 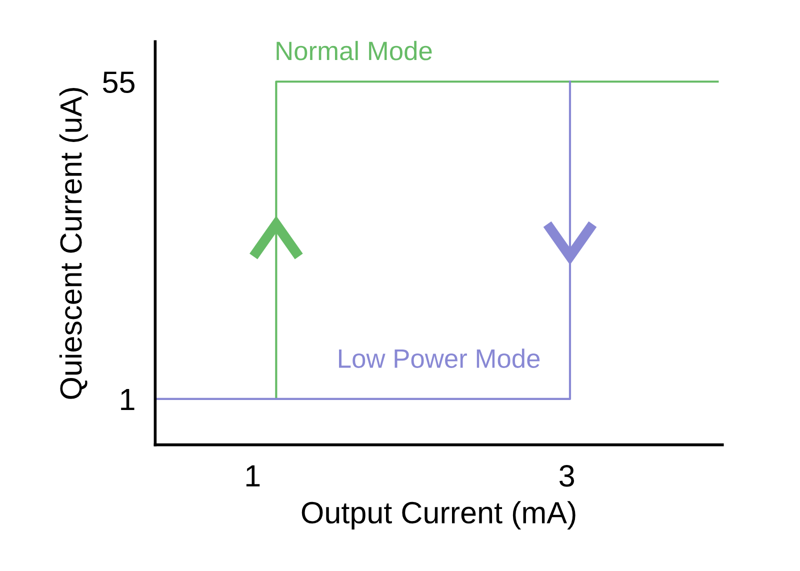 I want to click on x-tick-label: 3, so click(x=567, y=476).